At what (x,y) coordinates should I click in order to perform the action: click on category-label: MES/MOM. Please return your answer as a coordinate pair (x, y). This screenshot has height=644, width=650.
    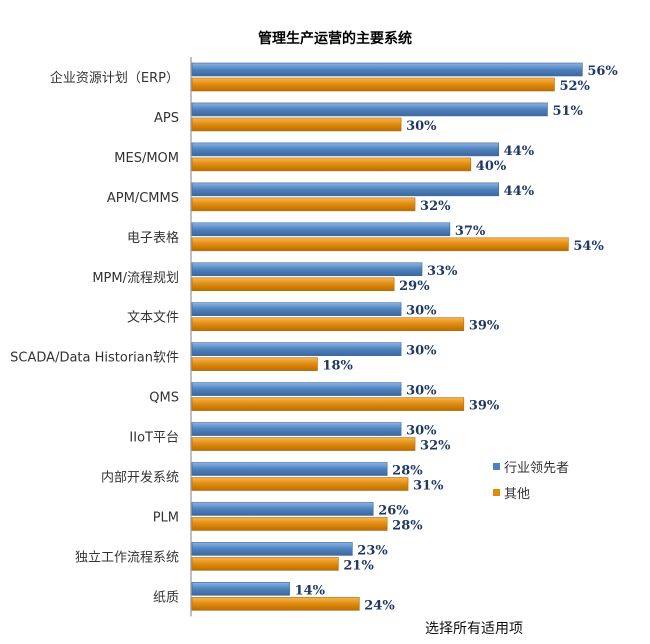
    Looking at the image, I should click on (146, 158).